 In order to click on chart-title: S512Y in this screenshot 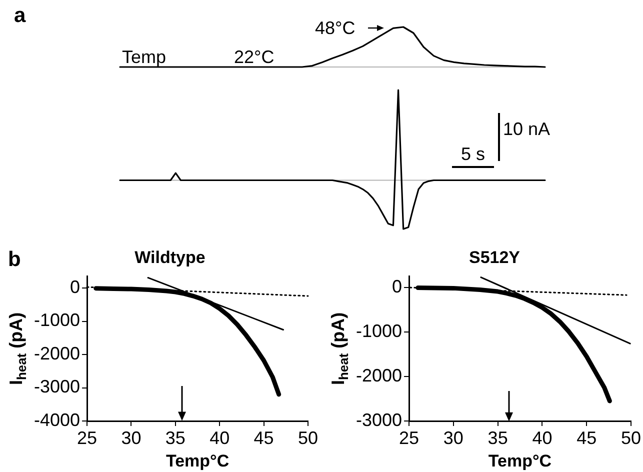, I will do `click(494, 257)`.